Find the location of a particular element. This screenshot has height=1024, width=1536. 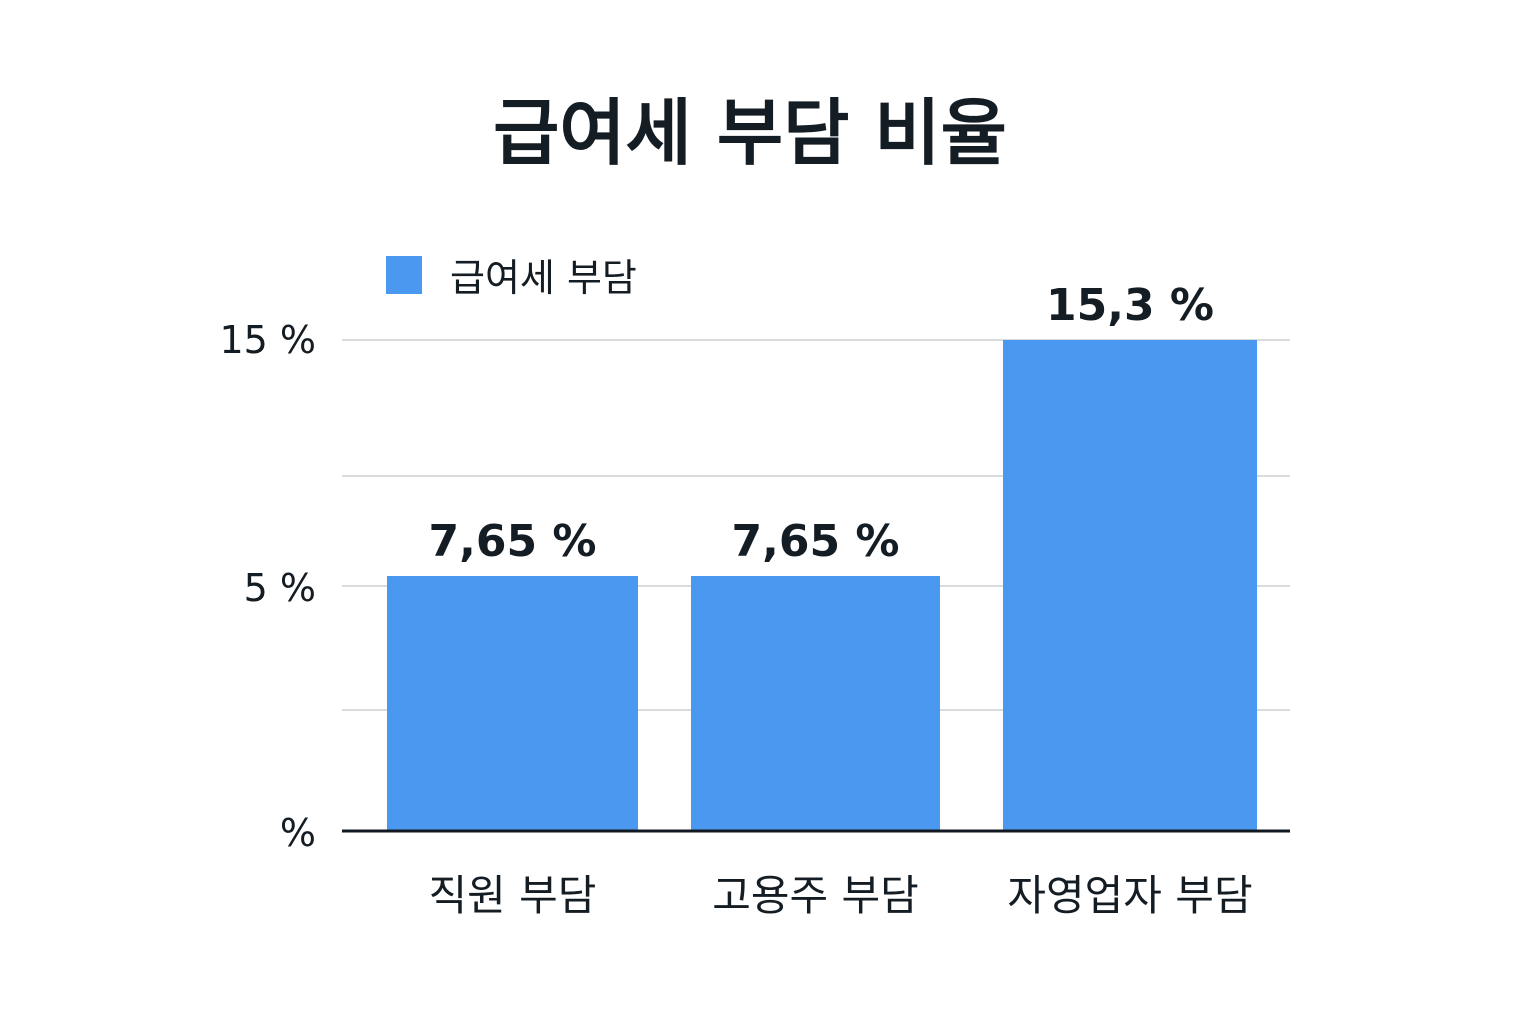

y-axis-ticks: % 5 % 15 % is located at coordinates (267, 586).